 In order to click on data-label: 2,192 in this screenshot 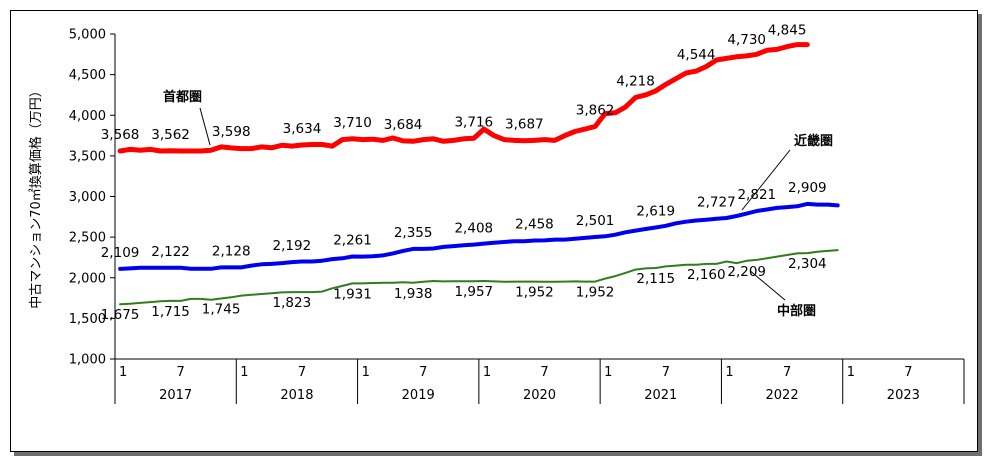, I will do `click(292, 246)`.